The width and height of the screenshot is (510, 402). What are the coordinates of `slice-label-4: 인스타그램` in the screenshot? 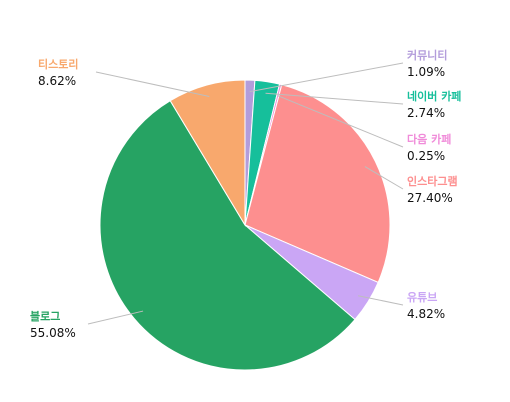 It's located at (432, 181).